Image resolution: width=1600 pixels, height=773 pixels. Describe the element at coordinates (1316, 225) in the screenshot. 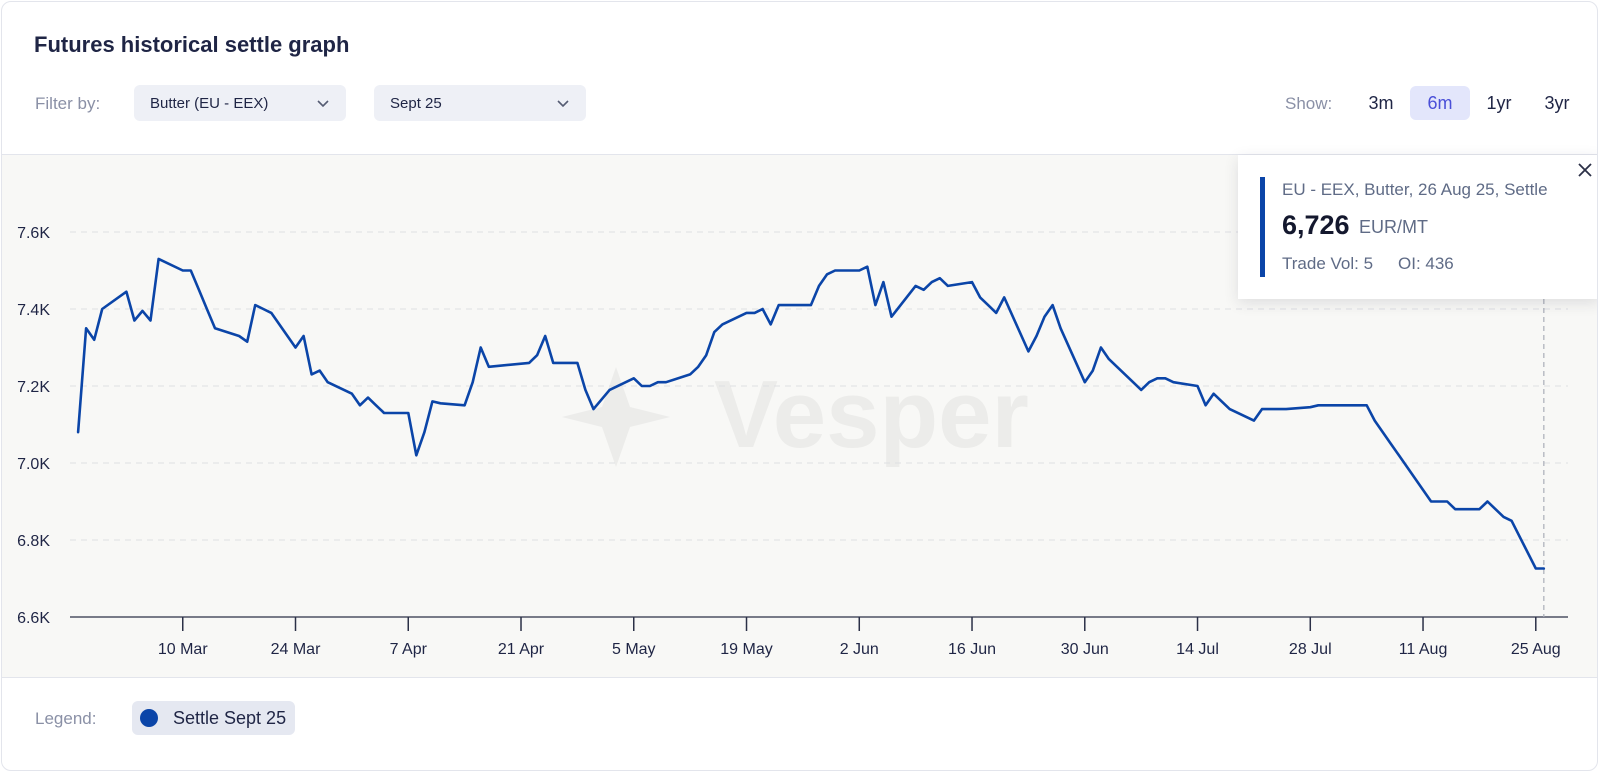

I see `tooltip-value: 6,726` at that location.